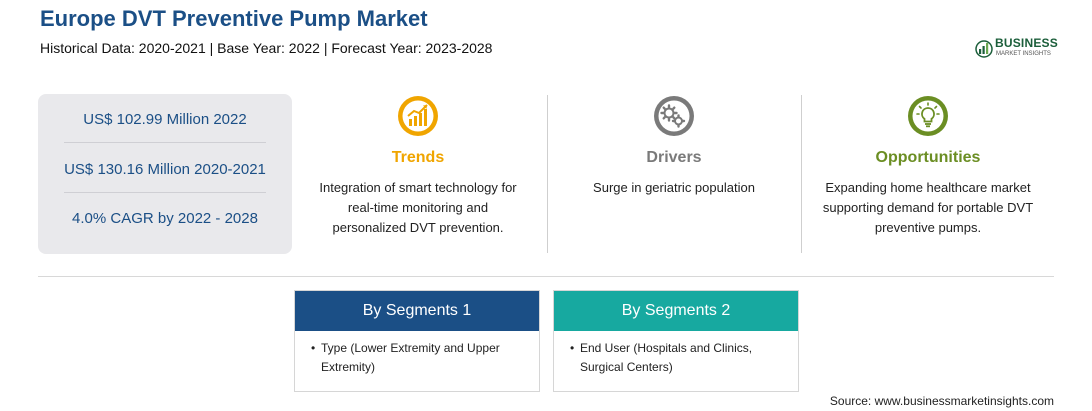 Image resolution: width=1092 pixels, height=411 pixels. What do you see at coordinates (674, 157) in the screenshot?
I see `drivers-heading: Drivers` at bounding box center [674, 157].